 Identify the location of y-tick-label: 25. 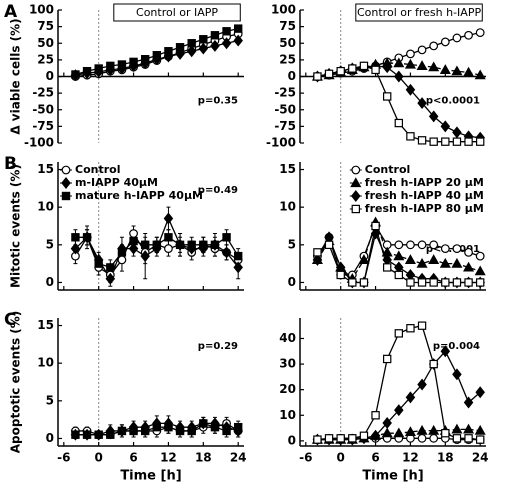
(45, 59).